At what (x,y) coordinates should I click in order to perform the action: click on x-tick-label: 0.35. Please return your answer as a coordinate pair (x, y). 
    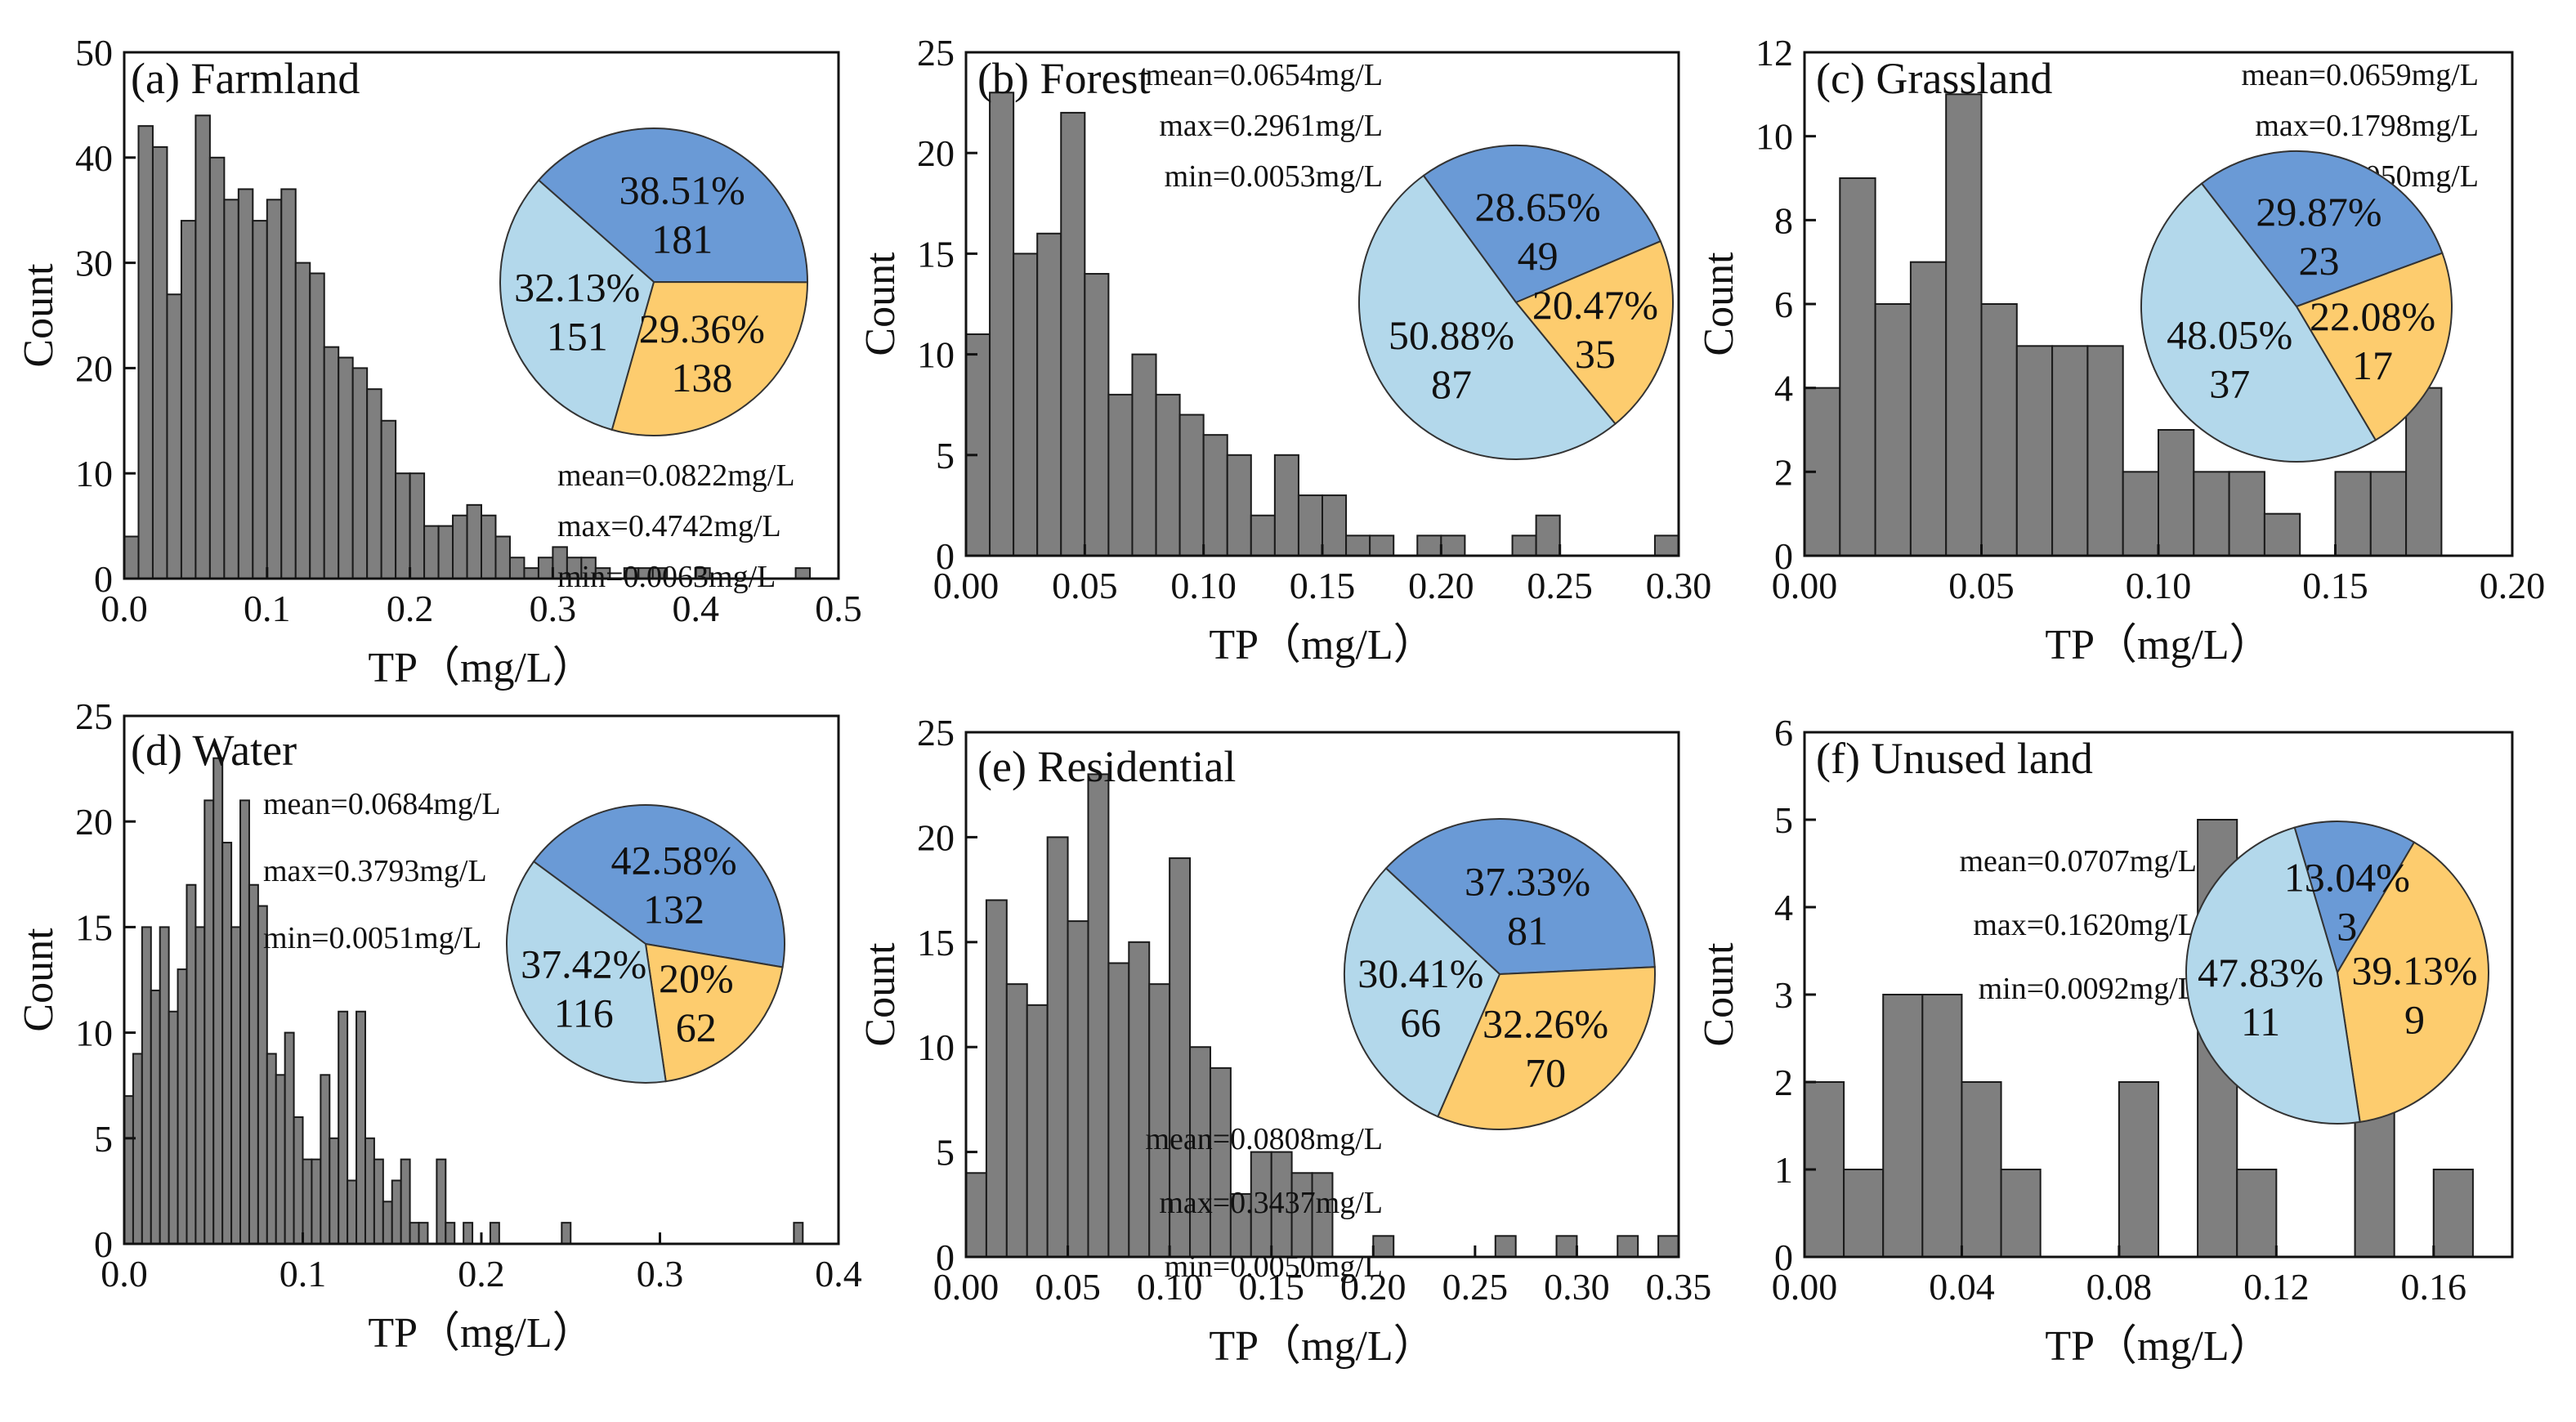
    Looking at the image, I should click on (1679, 1287).